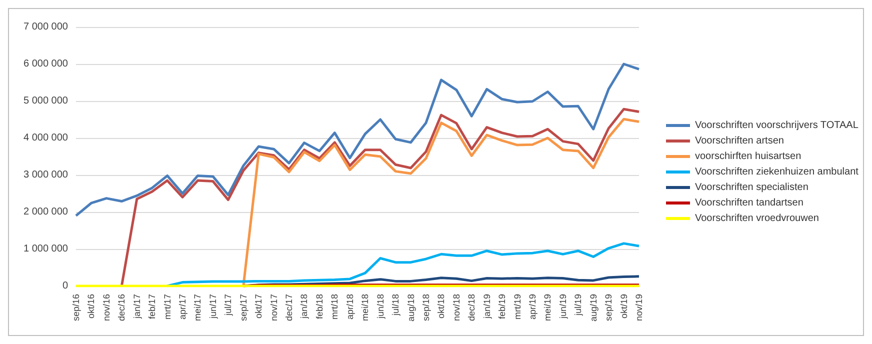 The image size is (872, 344). I want to click on x-tick-label: apr/18, so click(349, 307).